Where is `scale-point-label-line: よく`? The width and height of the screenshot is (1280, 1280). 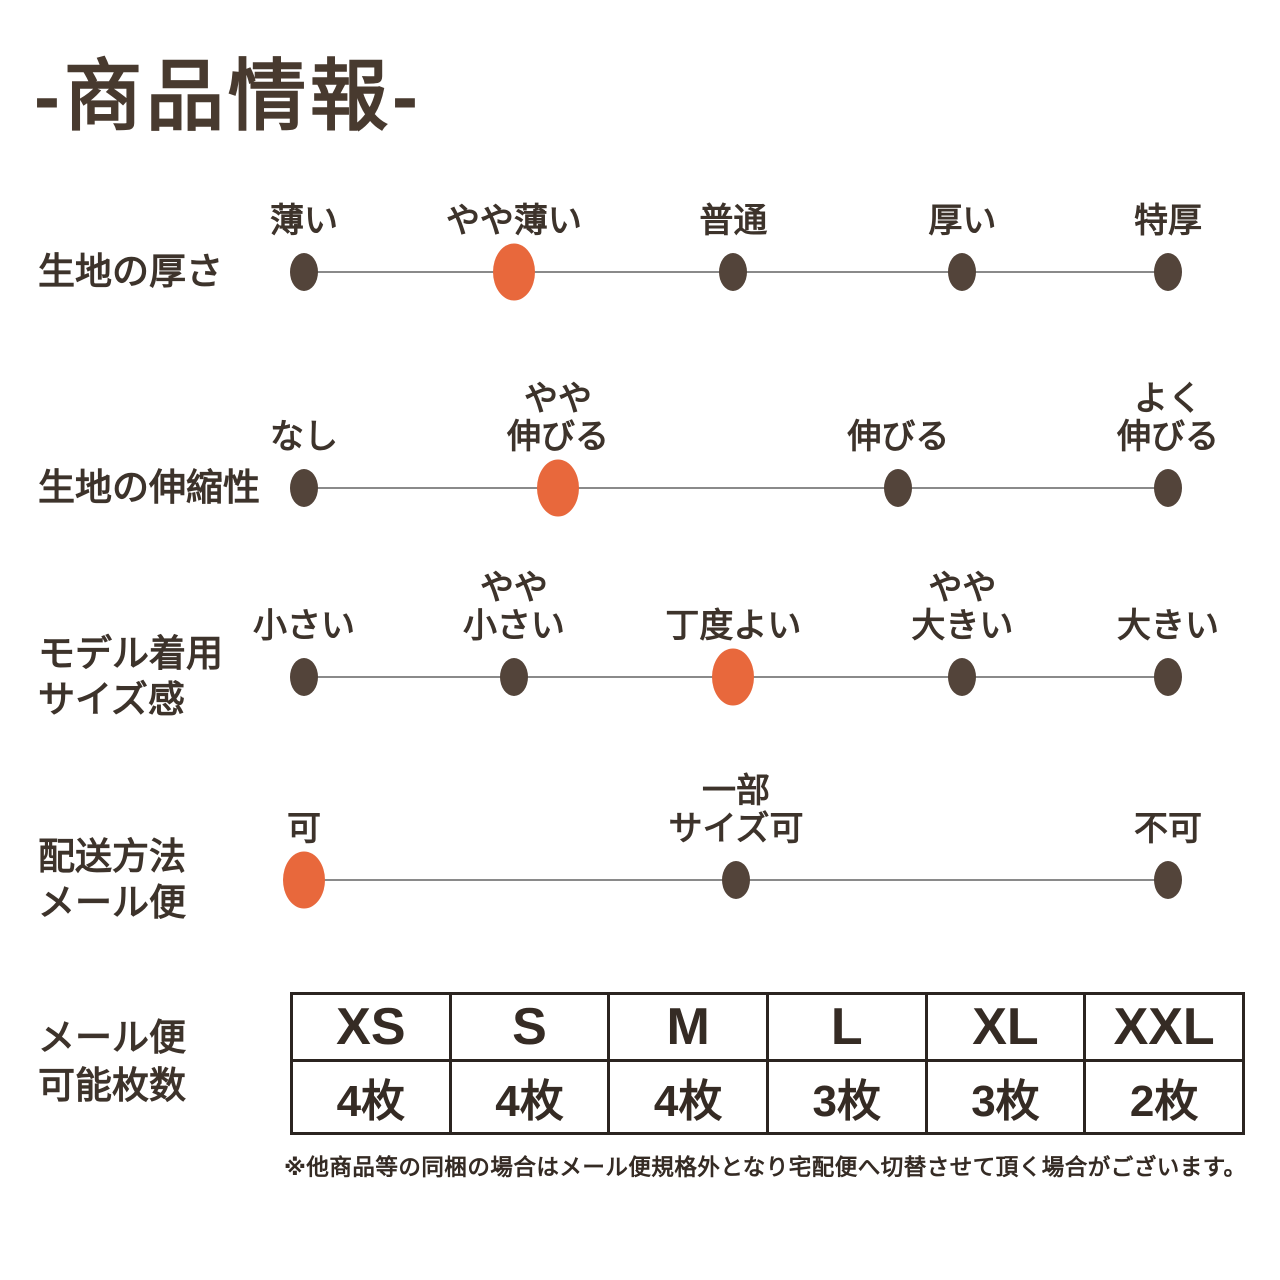 scale-point-label-line: よく is located at coordinates (1168, 398).